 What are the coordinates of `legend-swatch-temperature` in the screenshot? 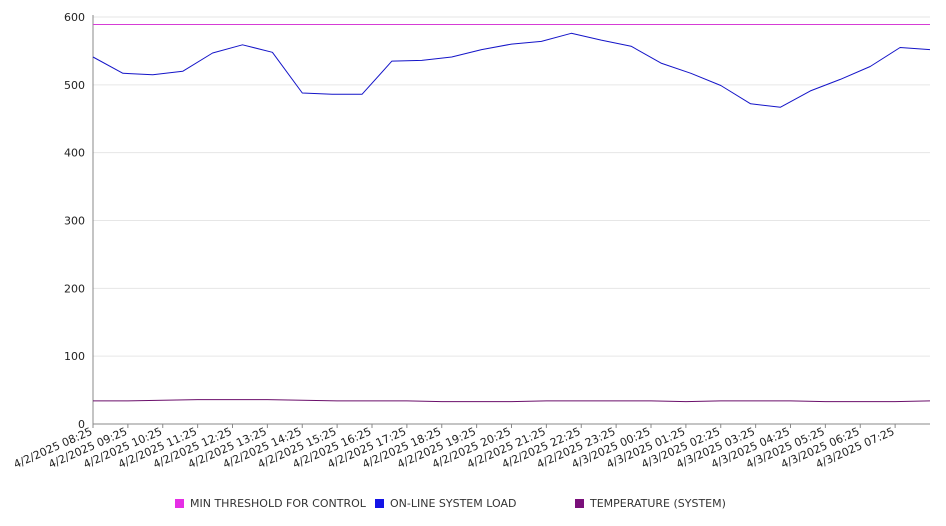 It's located at (579, 503).